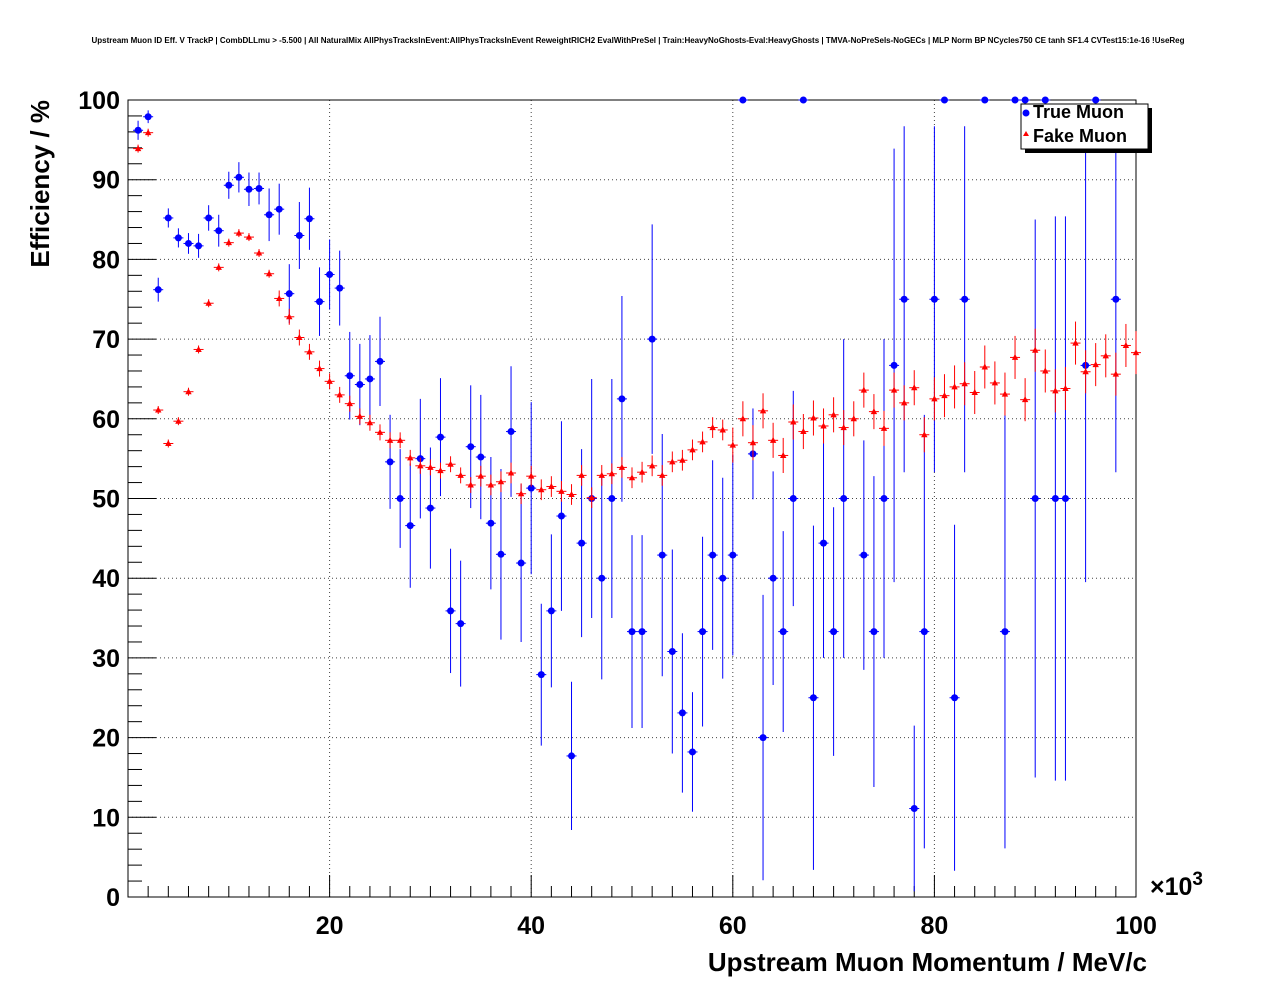  Describe the element at coordinates (106, 420) in the screenshot. I see `y-tick-label: 60` at that location.